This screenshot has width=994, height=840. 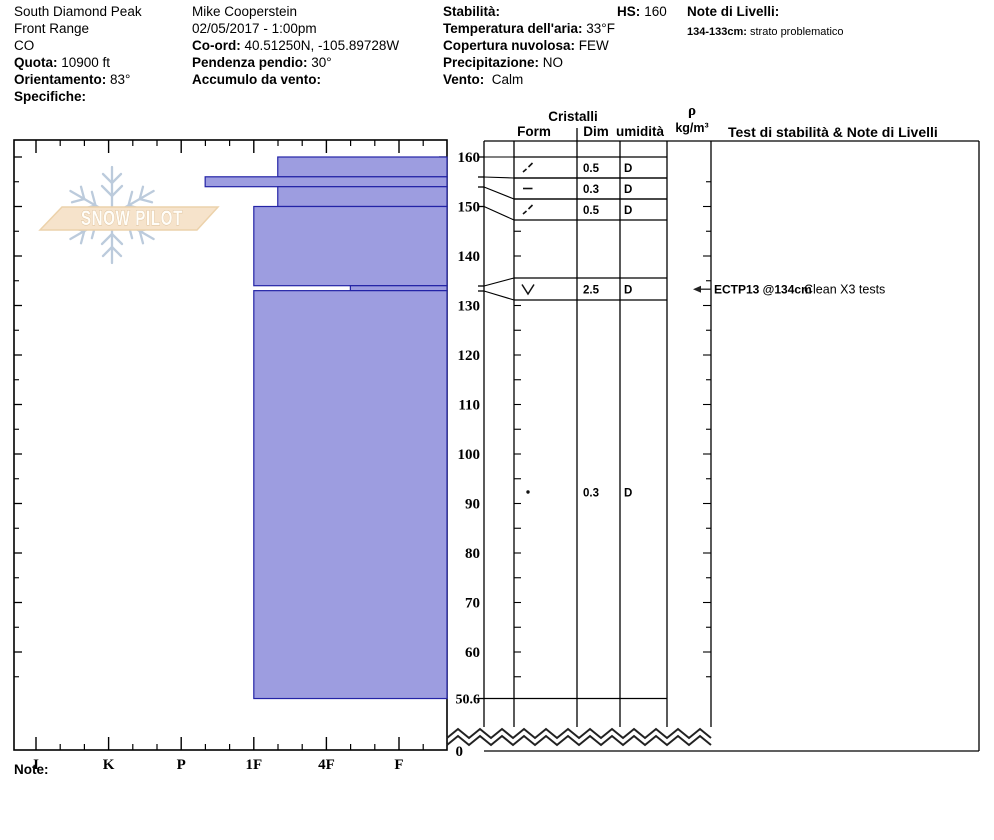 What do you see at coordinates (639, 131) in the screenshot?
I see `col-header-humidity: umidità` at bounding box center [639, 131].